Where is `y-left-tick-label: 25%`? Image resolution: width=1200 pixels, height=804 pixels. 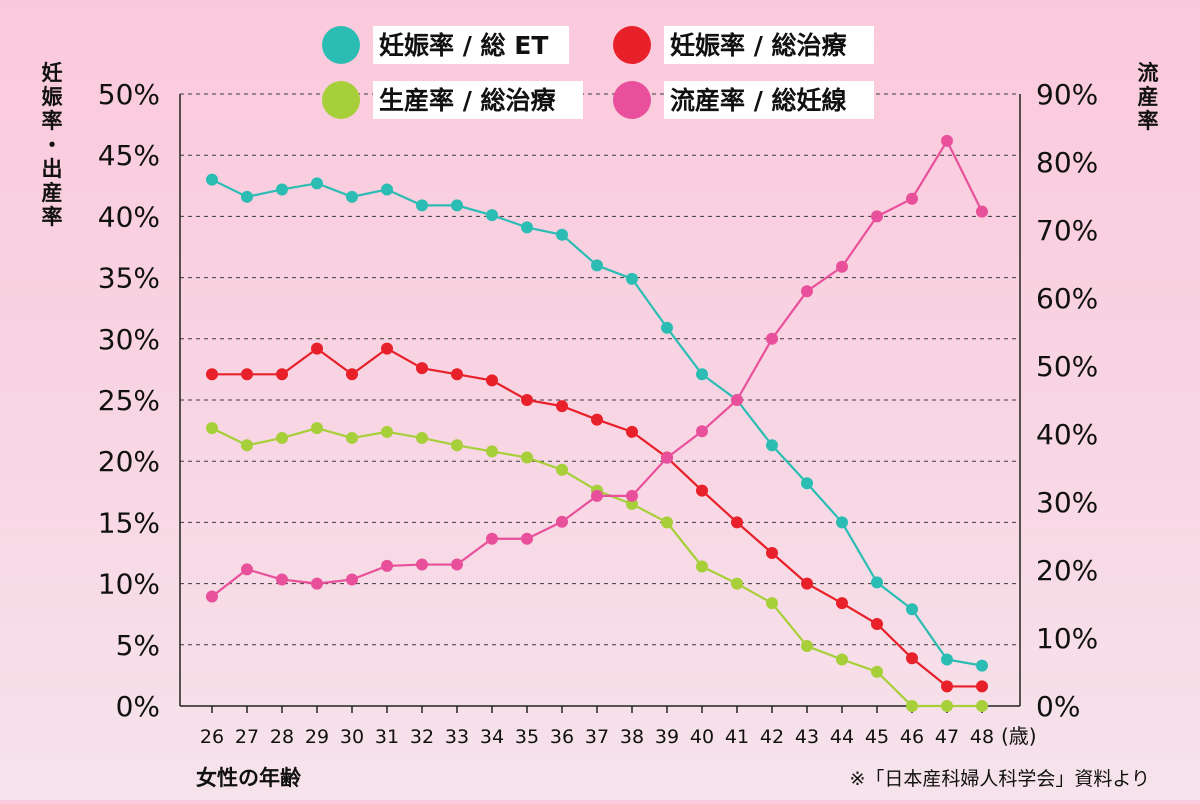 y-left-tick-label: 25% is located at coordinates (129, 400).